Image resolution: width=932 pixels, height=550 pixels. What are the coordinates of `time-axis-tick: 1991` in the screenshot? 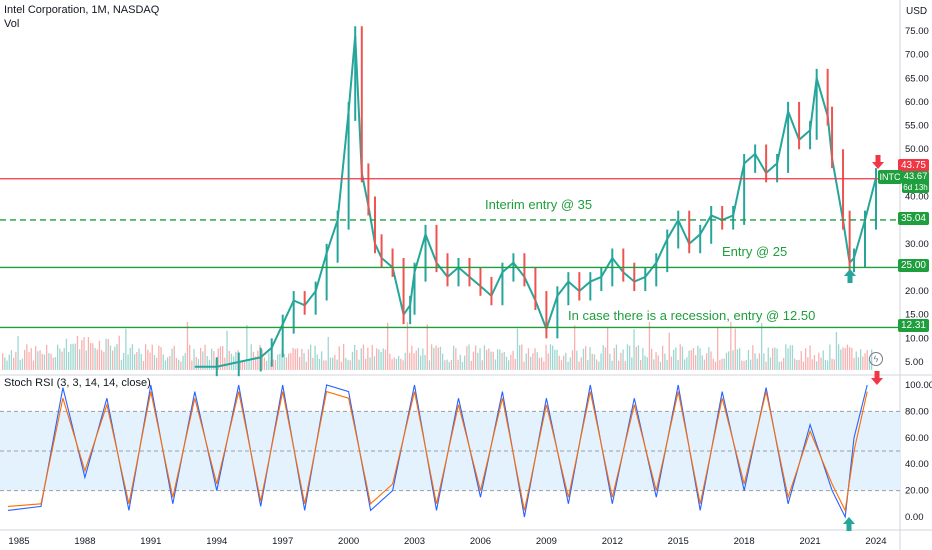 It's located at (150, 541).